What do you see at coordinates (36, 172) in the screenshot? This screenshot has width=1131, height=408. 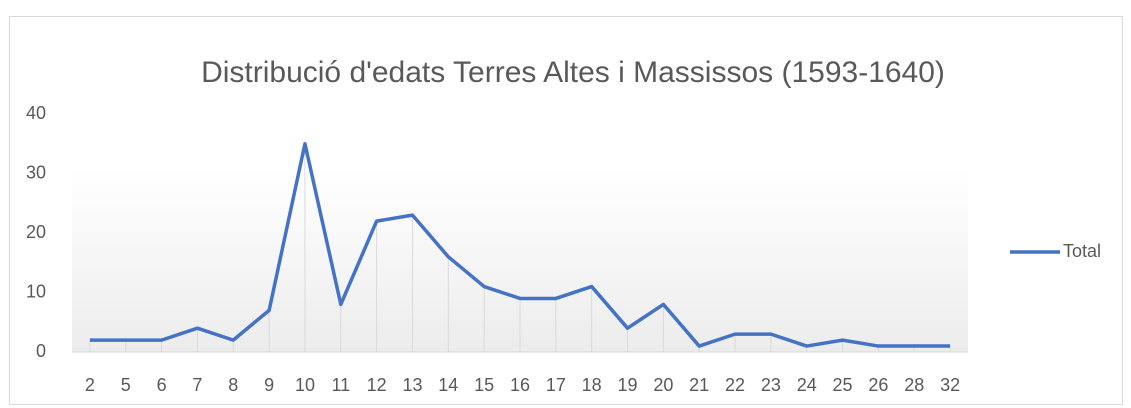 I see `y-tick-label: 30` at bounding box center [36, 172].